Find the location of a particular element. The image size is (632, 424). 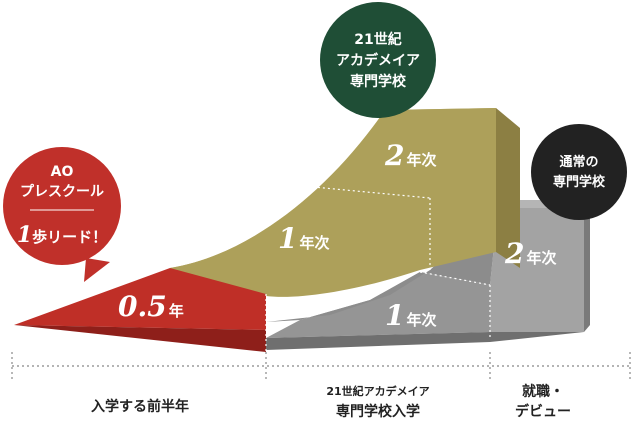

ao-half-label: 0.5 年 is located at coordinates (151, 306).